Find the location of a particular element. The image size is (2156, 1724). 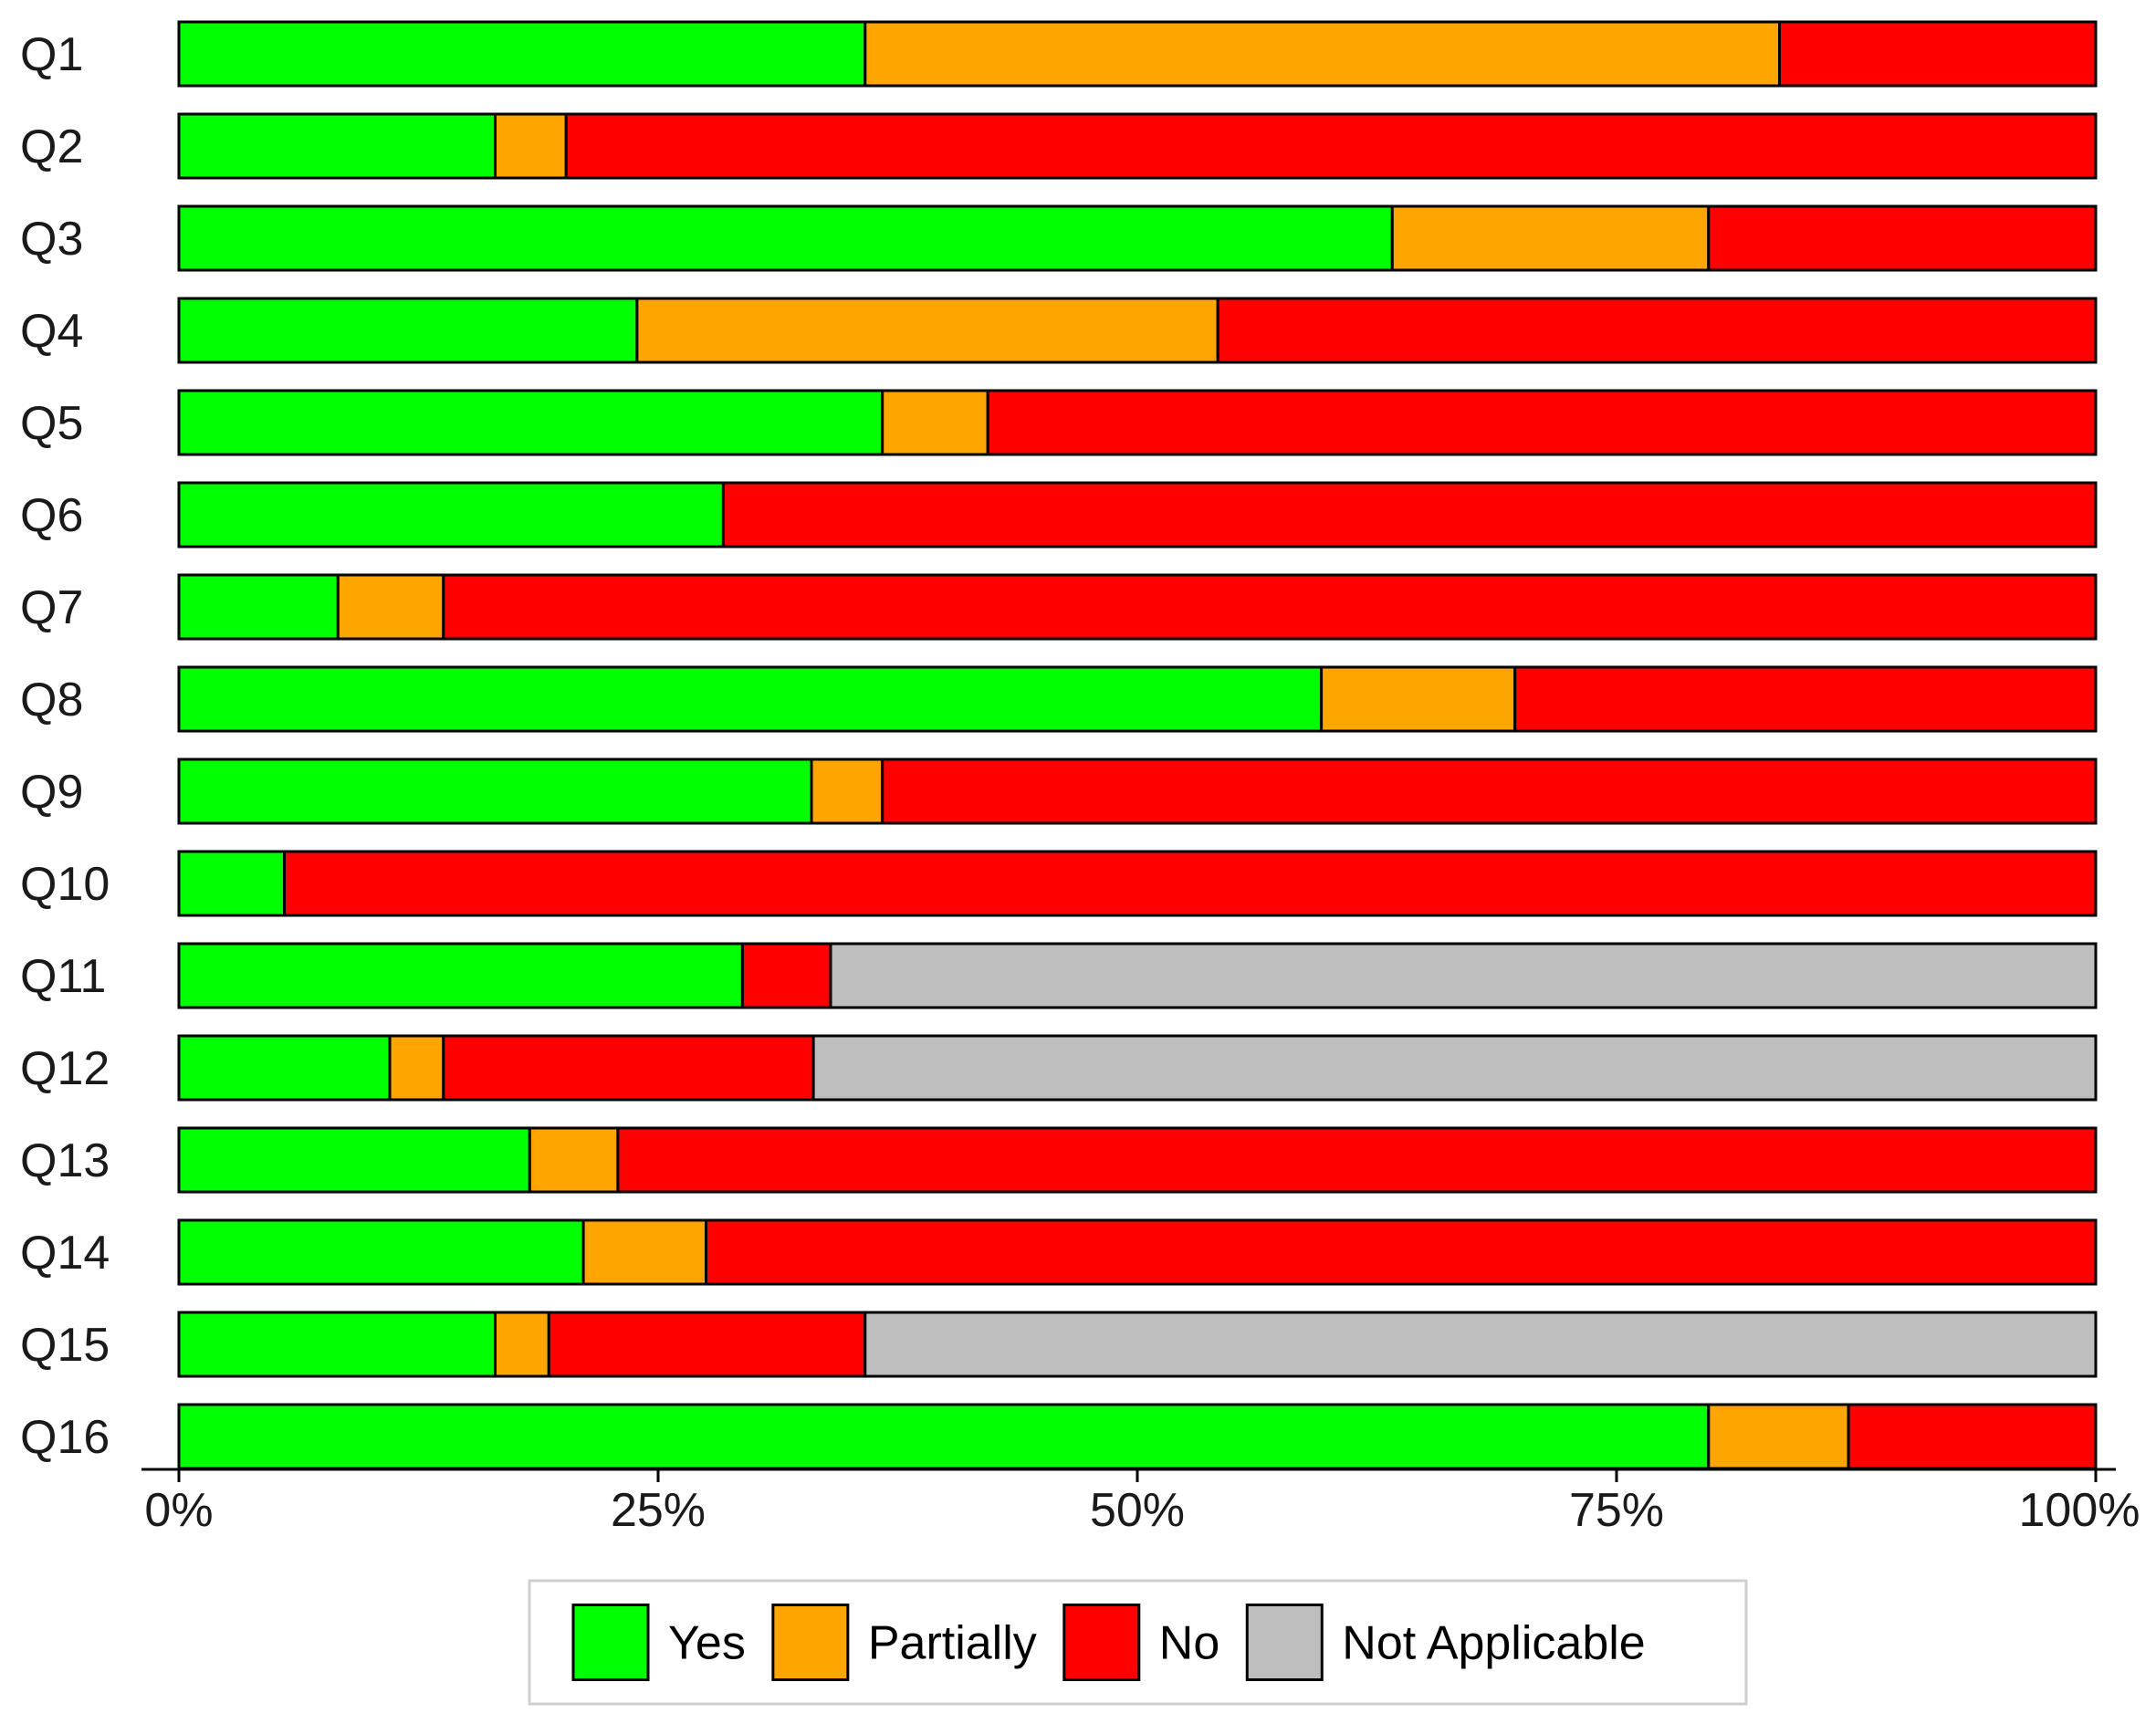

bar-segment-q2-no is located at coordinates (1331, 146).